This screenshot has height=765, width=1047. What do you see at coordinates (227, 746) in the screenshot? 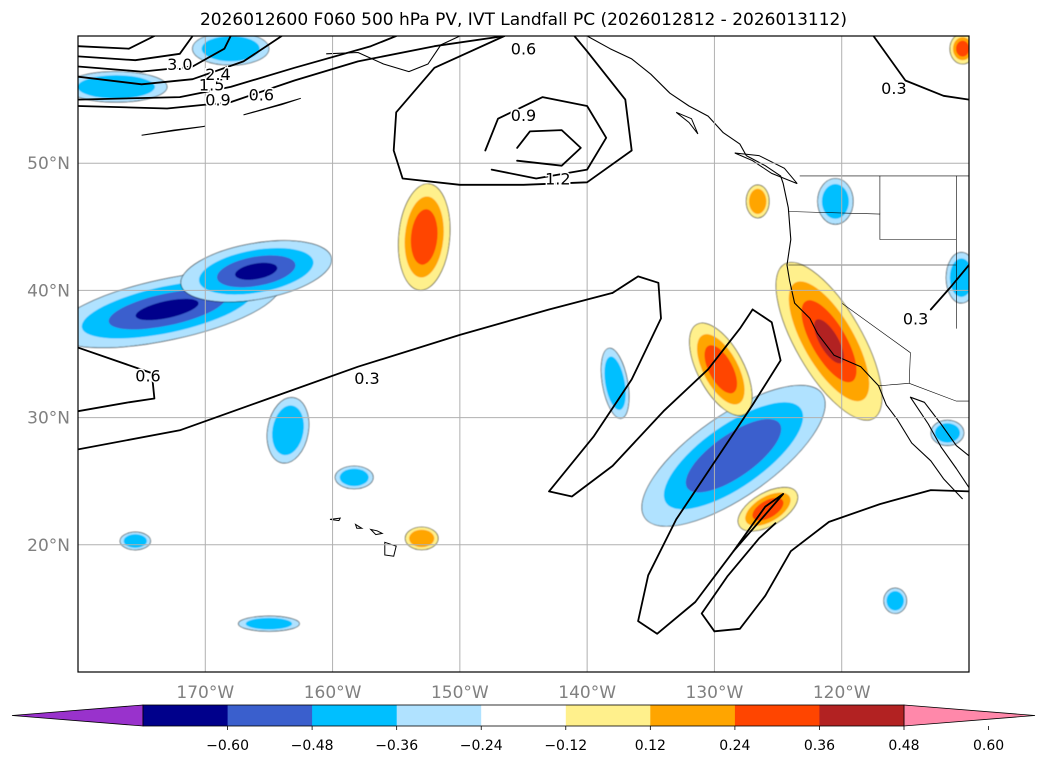
I see `colorbar-tick-label: −0.60` at bounding box center [227, 746].